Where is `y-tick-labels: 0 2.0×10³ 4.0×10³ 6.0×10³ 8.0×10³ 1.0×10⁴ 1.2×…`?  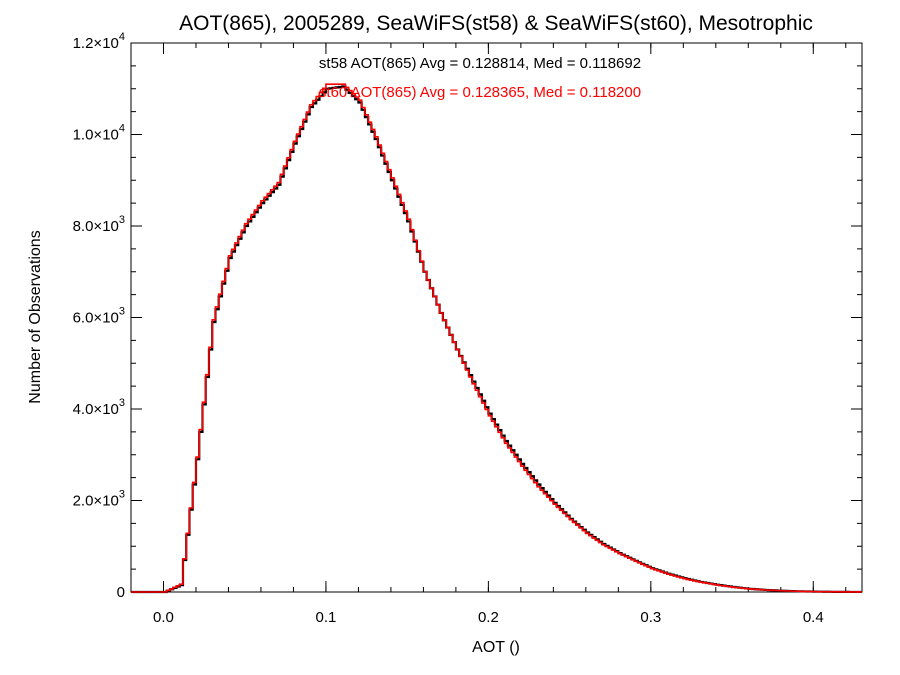
y-tick-labels: 0 2.0×10³ 4.0×10³ 6.0×10³ 8.0×10³ 1.0×10⁴ 1.2×… is located at coordinates (99, 316).